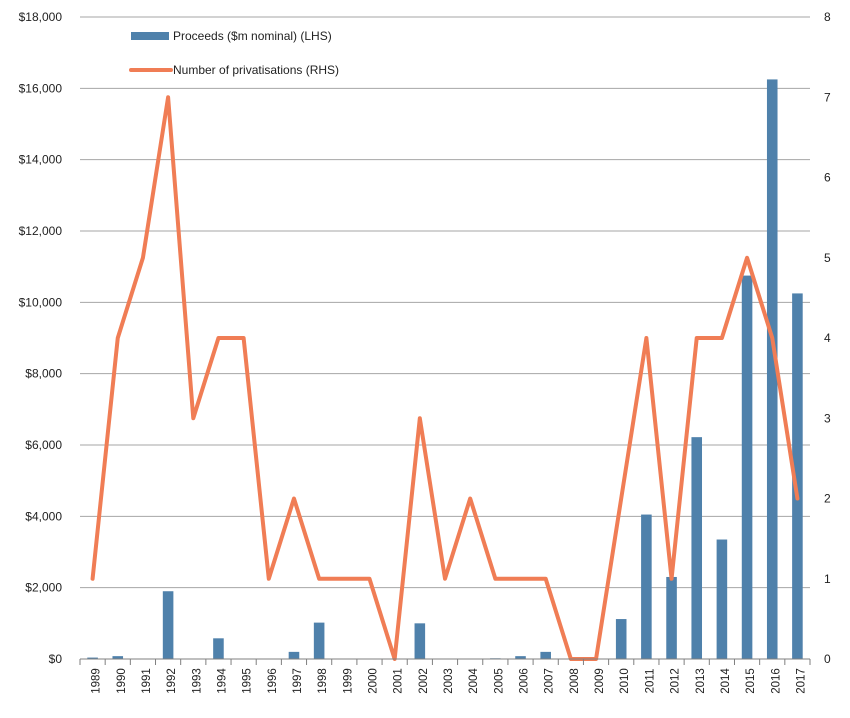 This screenshot has width=850, height=718. I want to click on left-axis-tick-label: $16,000, so click(41, 88).